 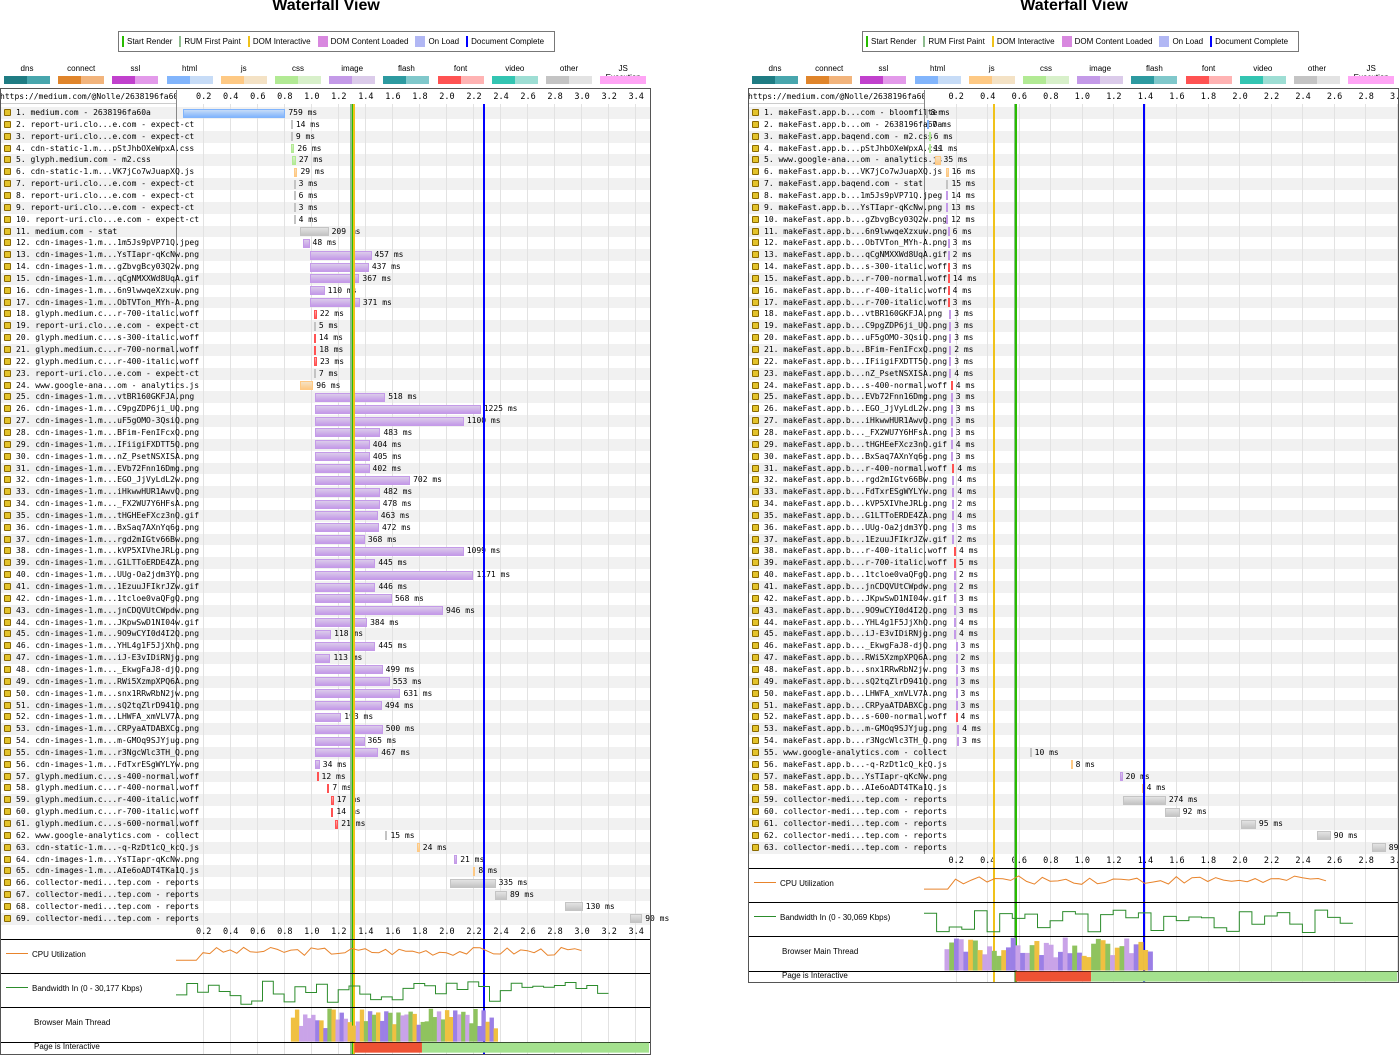 I want to click on request-row-label: 59. glyph.medium.c...r-400-italic.woff, so click(x=101, y=800).